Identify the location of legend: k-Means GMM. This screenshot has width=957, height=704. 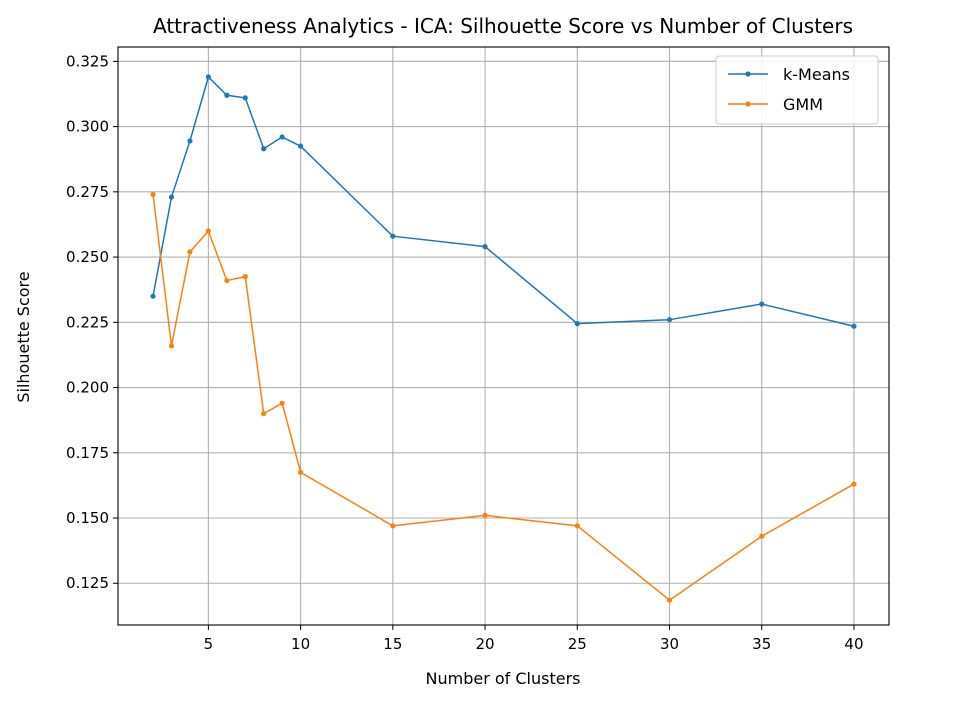
(797, 90).